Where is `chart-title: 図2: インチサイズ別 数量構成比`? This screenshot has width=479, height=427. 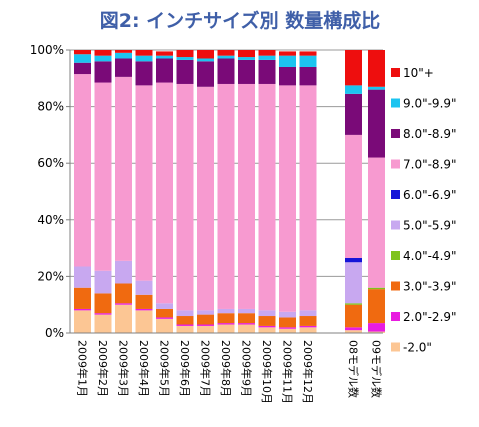 chart-title: 図2: インチサイズ別 数量構成比 is located at coordinates (240, 20).